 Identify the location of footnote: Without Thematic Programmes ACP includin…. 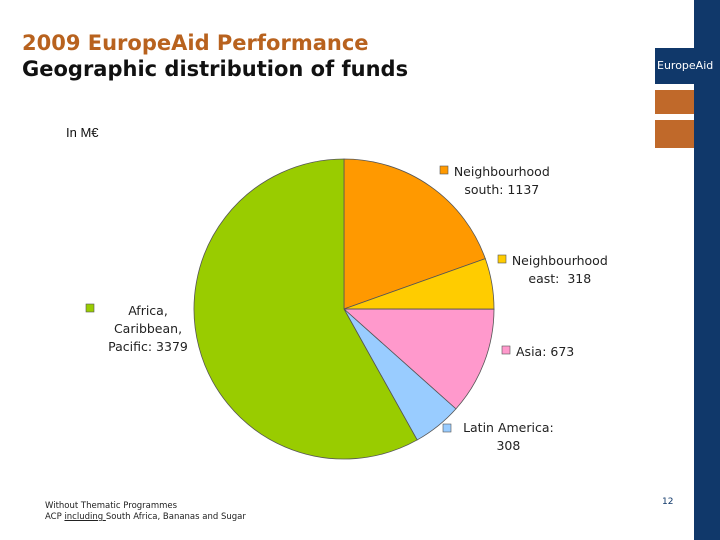
(145, 512).